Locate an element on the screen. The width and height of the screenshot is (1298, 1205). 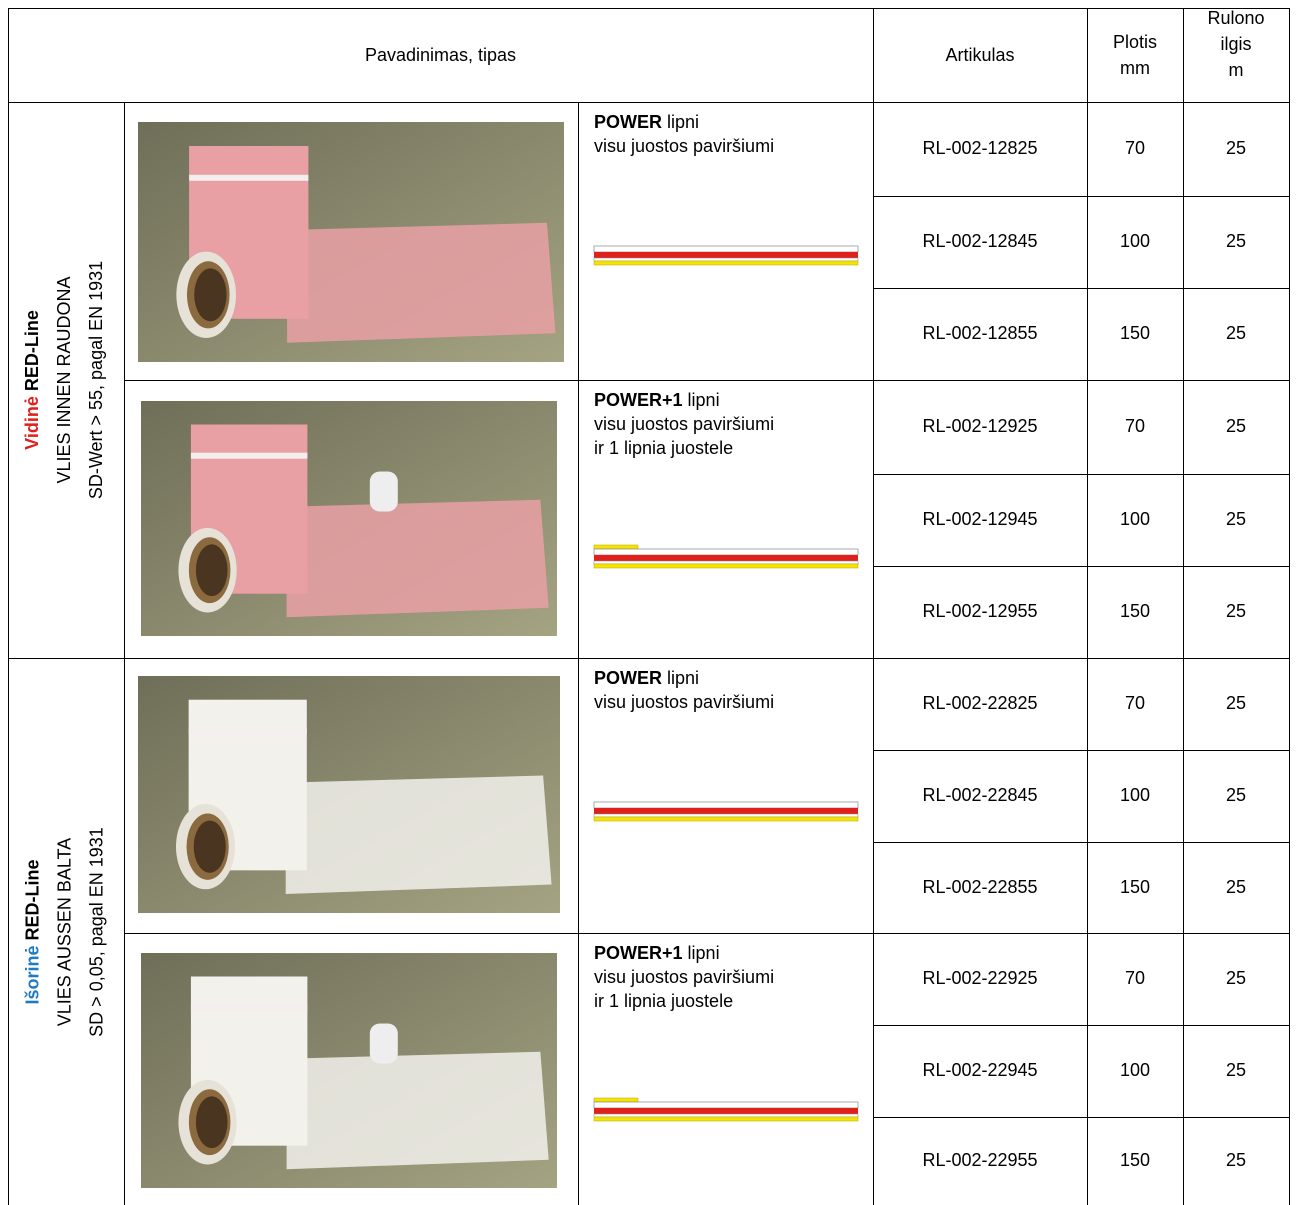
group-kind: Išorinė is located at coordinates (32, 975).